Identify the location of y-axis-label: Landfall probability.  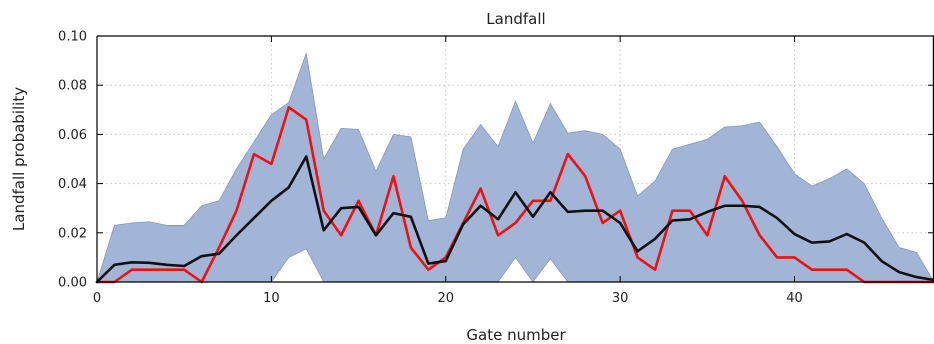
(19, 159).